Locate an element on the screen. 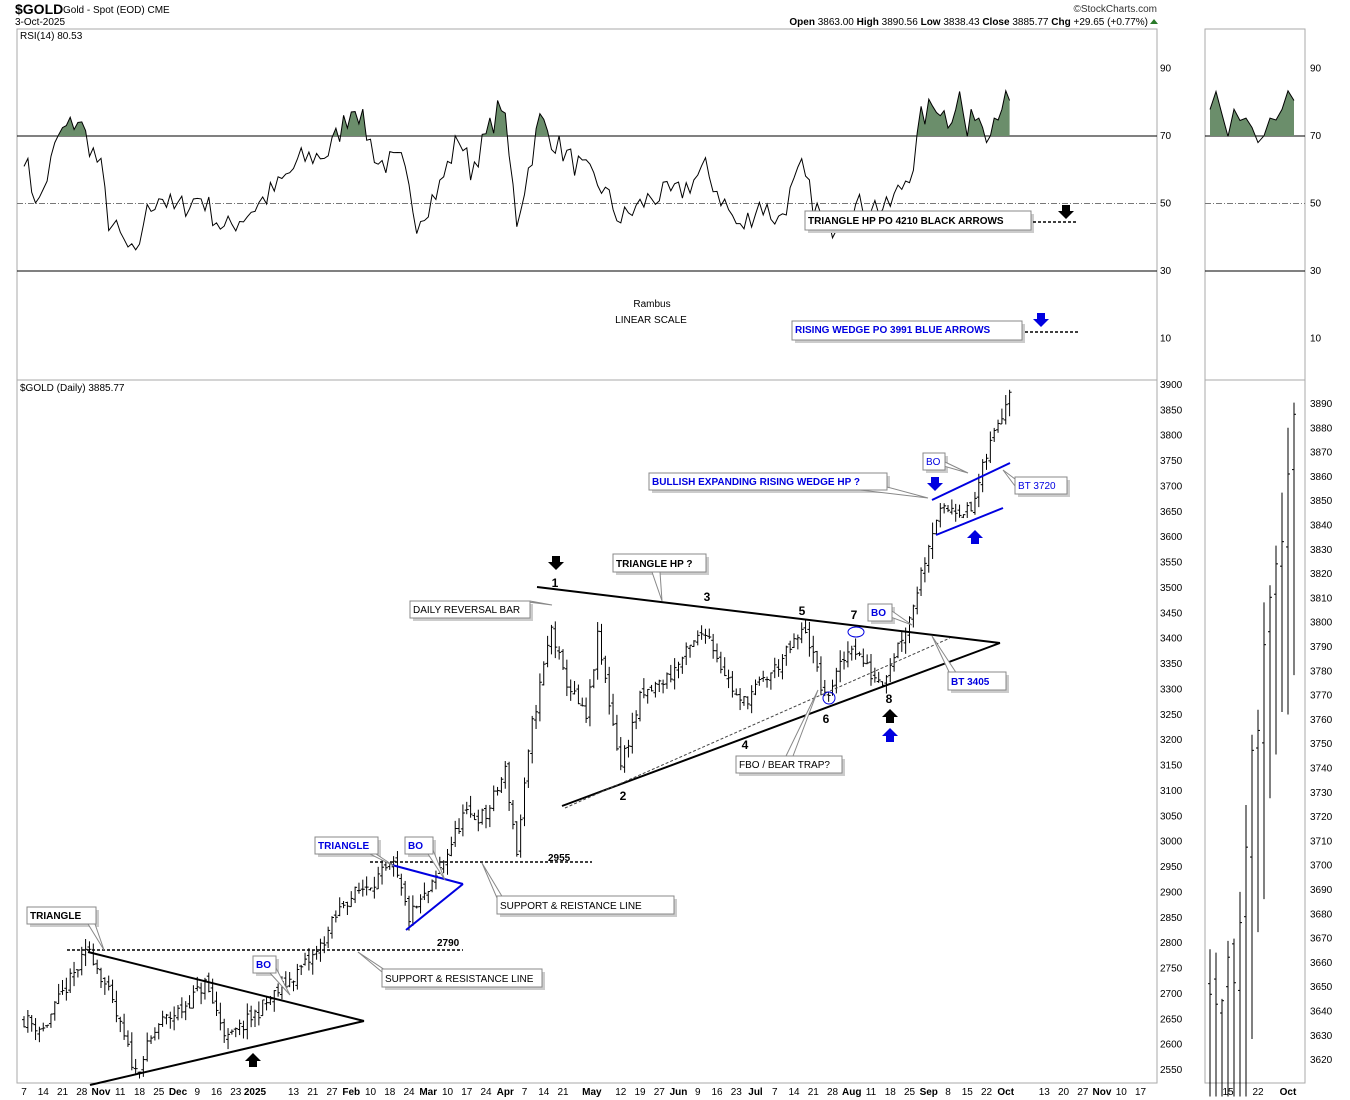 This screenshot has height=1100, width=1350. x-tick-label: 28 is located at coordinates (82, 1092).